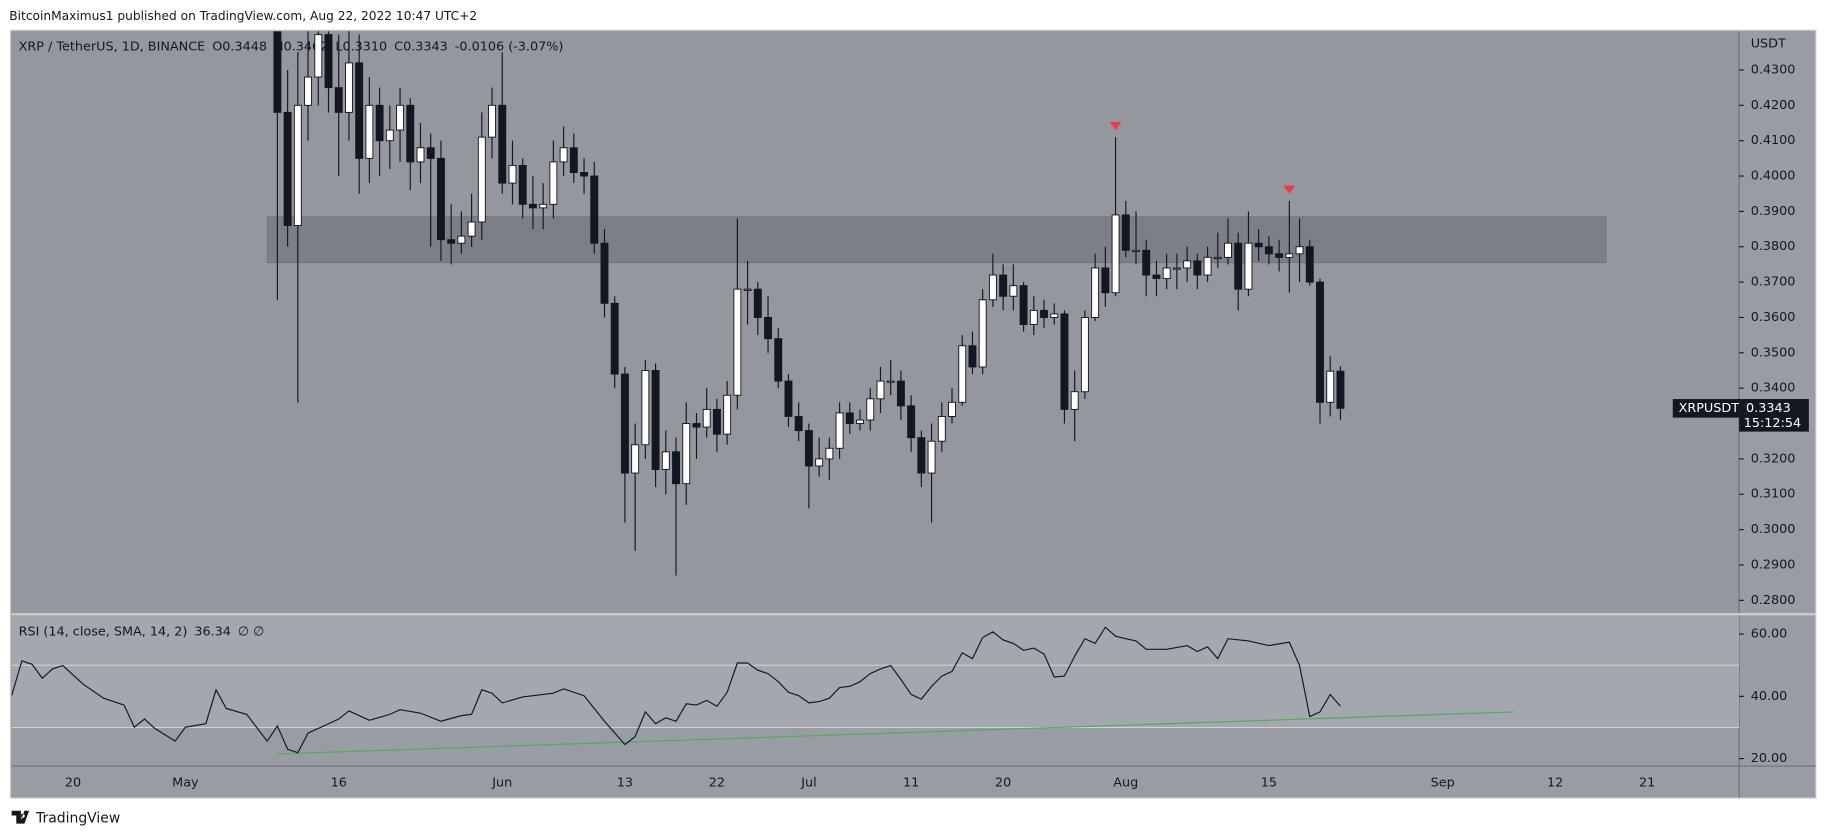  I want to click on rsi-extra: ∅ ∅, so click(251, 631).